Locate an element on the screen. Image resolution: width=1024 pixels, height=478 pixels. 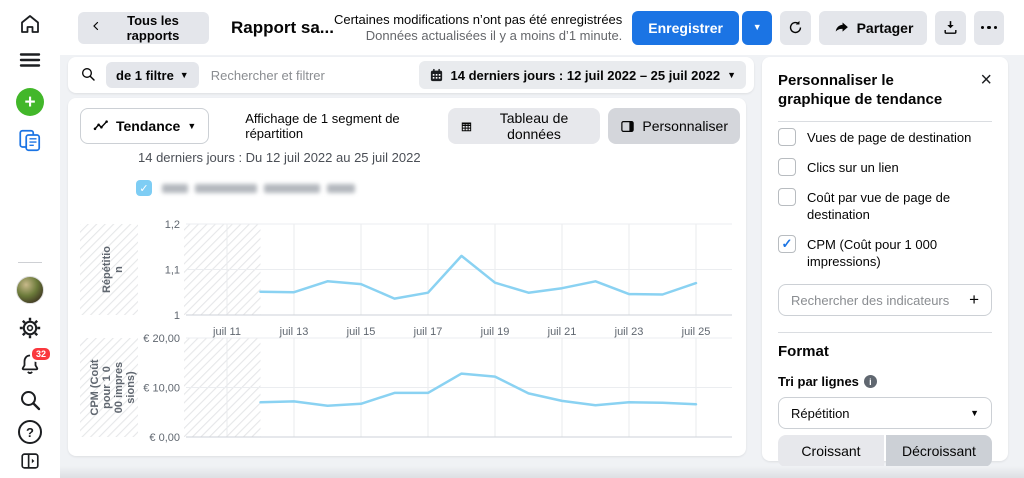
sort-metric-select: Répétition ▼ is located at coordinates (885, 413).